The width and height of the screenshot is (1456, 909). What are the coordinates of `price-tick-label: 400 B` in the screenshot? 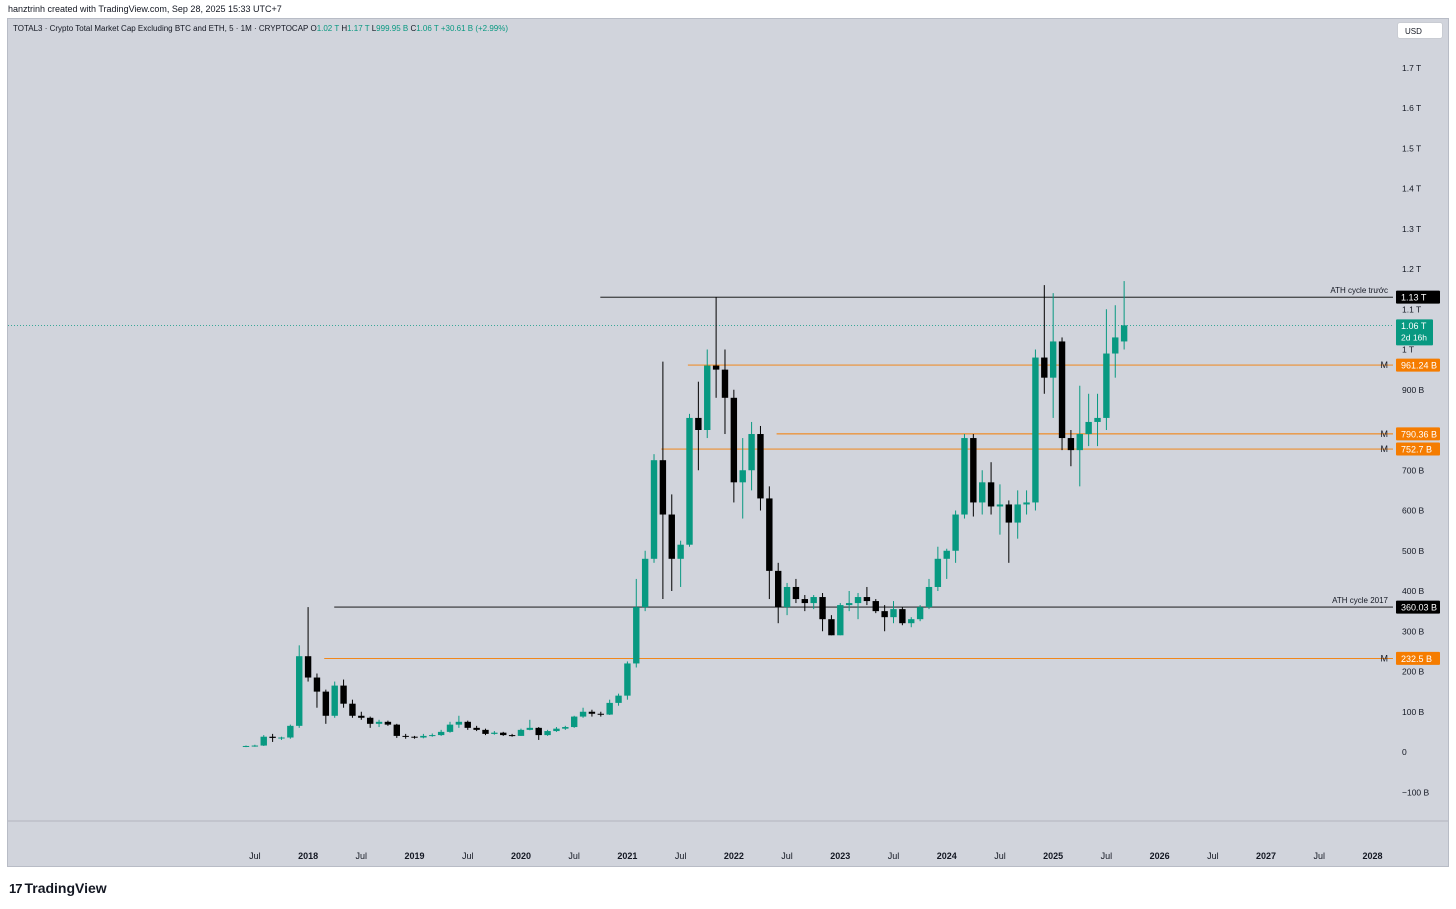 It's located at (1413, 591).